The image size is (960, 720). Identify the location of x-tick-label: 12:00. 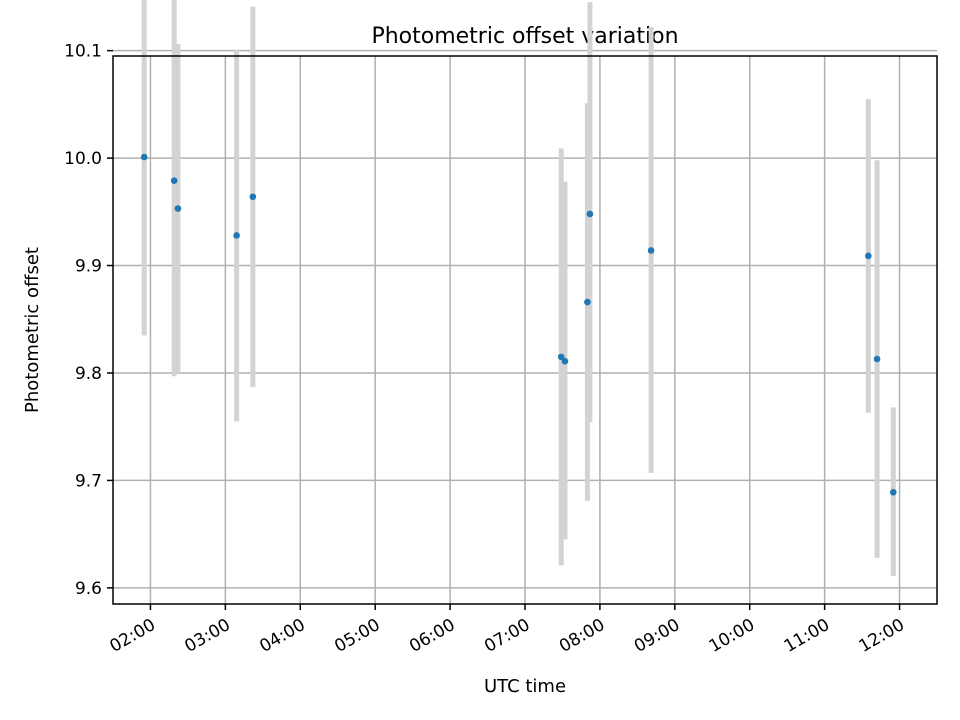
(882, 636).